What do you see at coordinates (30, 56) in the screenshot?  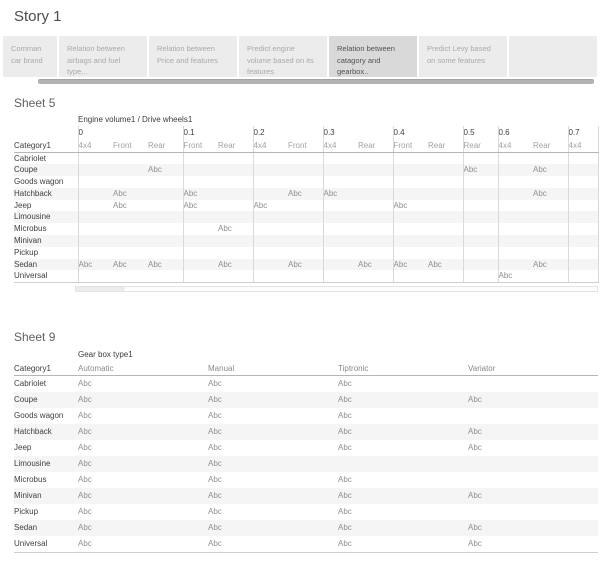 I see `tab-comman-car-brand: Comman car brand` at bounding box center [30, 56].